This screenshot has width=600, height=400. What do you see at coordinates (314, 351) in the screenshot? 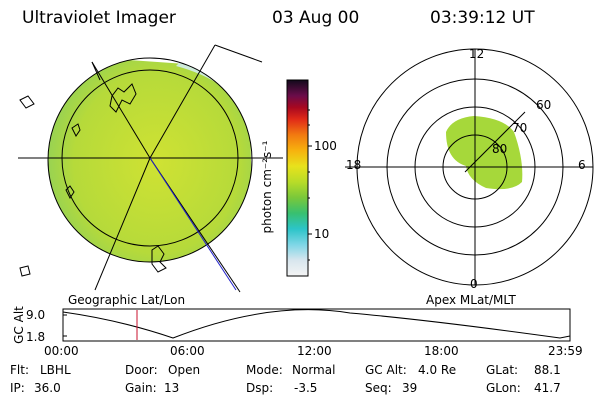
I see `timeline-xtick-1200: 12:00` at bounding box center [314, 351].